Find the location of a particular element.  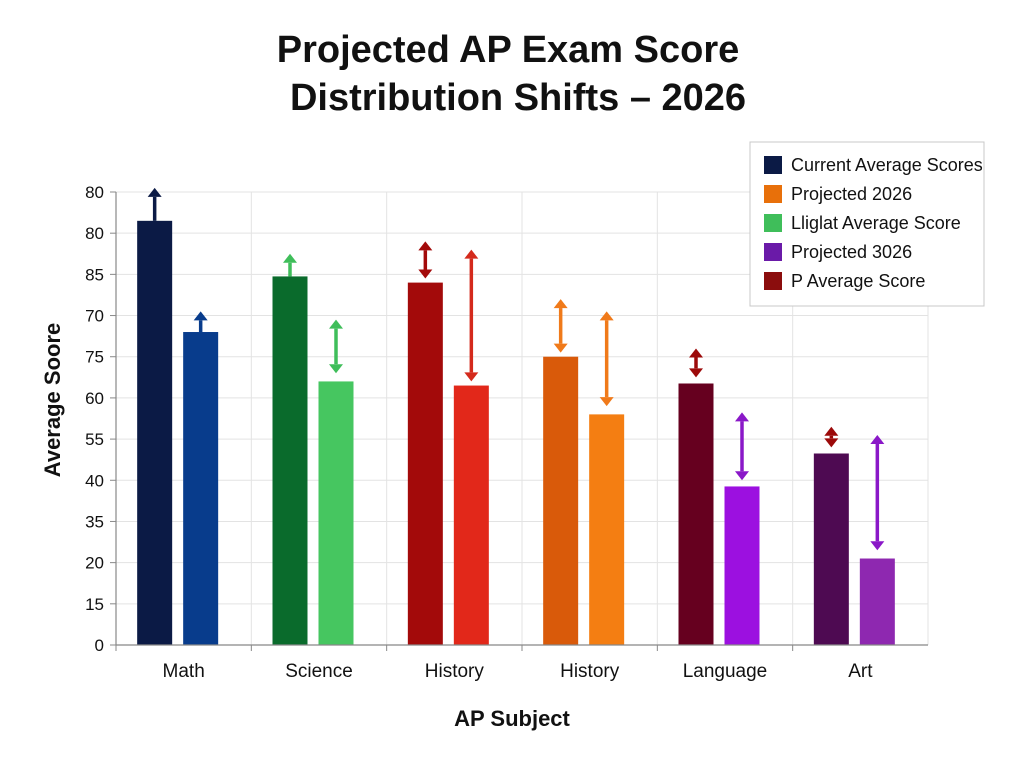

y-tick-labels: 0 15 20 35 40 55 60 75 70 85 80 80 is located at coordinates (94, 419).